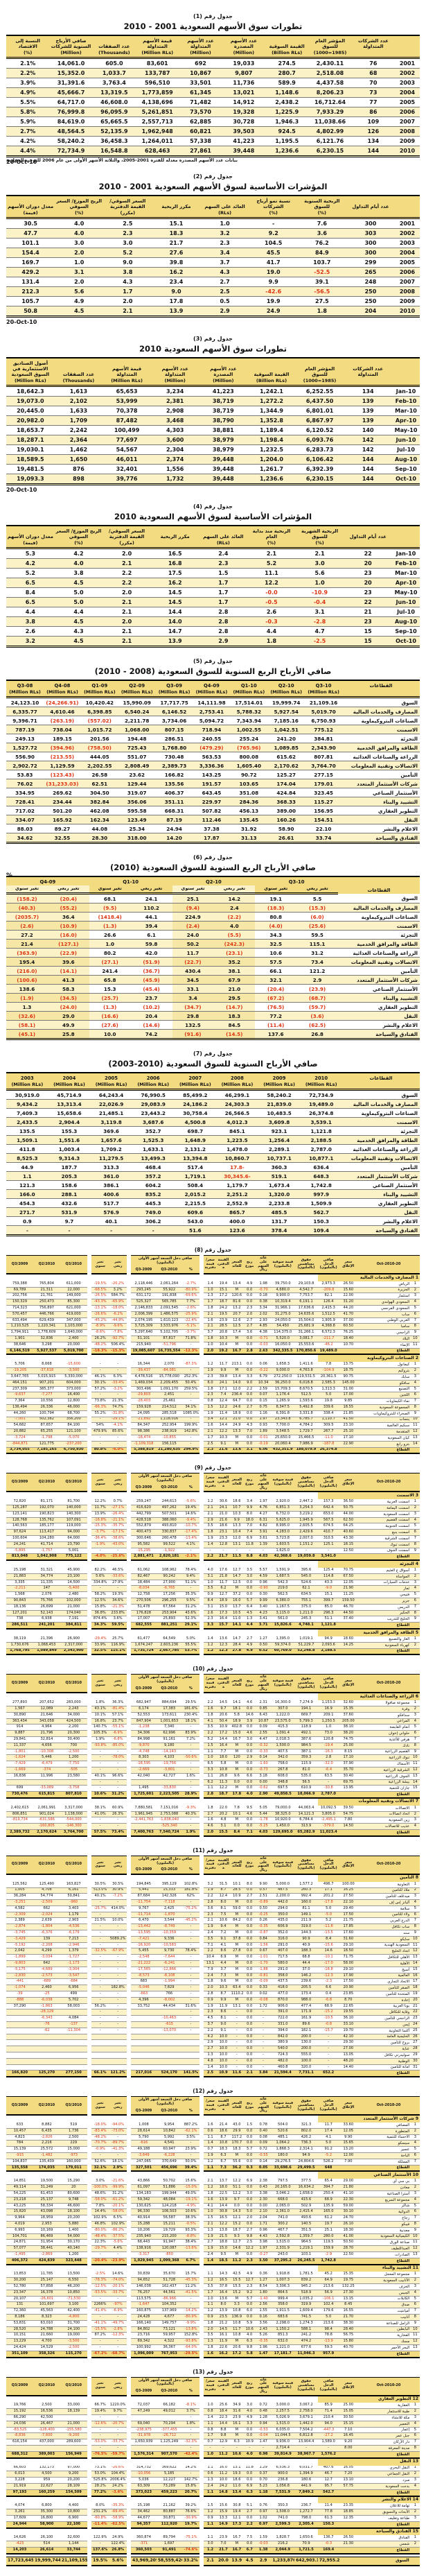  I want to click on data-cell: 27, so click(415, 2043).